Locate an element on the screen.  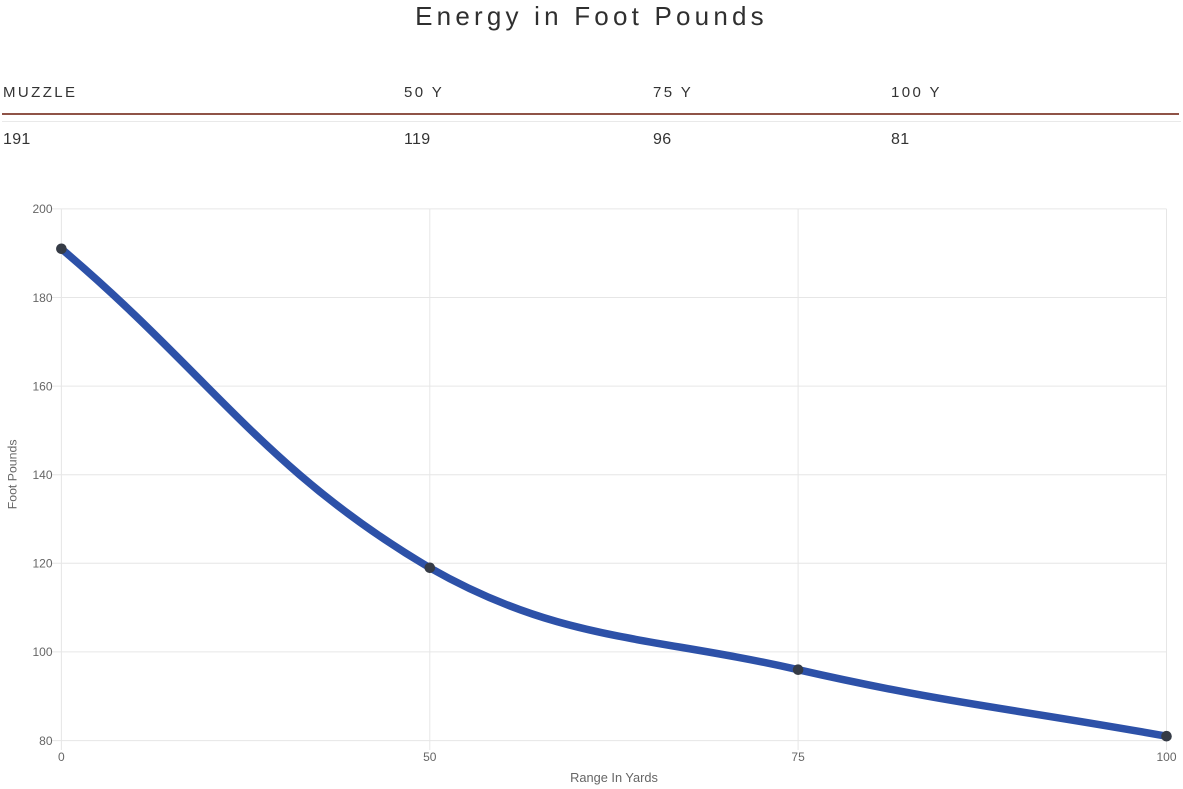
svg-text: Range In Yards is located at coordinates (614, 777).